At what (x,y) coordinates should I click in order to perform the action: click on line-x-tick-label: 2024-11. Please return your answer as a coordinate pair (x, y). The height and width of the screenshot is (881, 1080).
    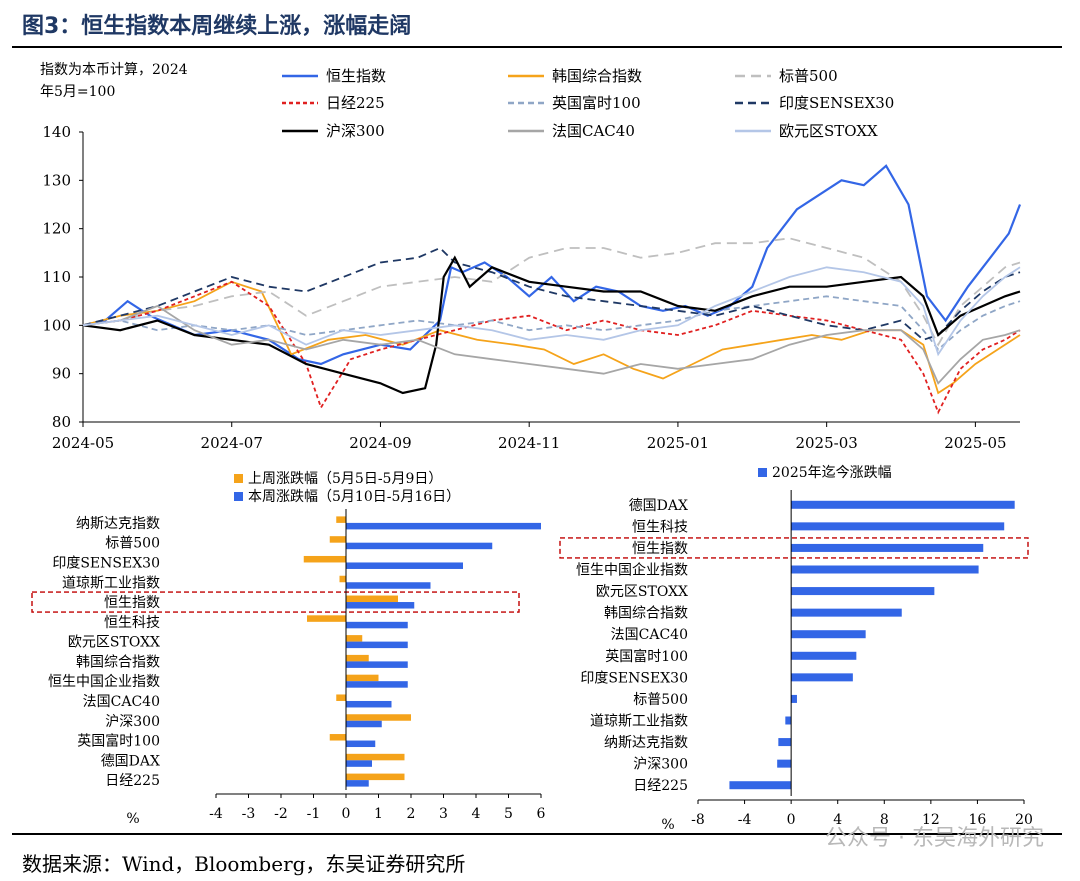
    Looking at the image, I should click on (529, 443).